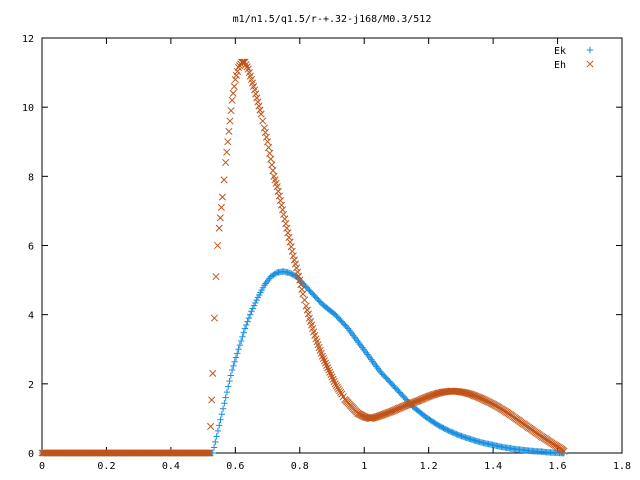 The image size is (640, 480). What do you see at coordinates (560, 65) in the screenshot?
I see `legend-label-eh: Eh` at bounding box center [560, 65].